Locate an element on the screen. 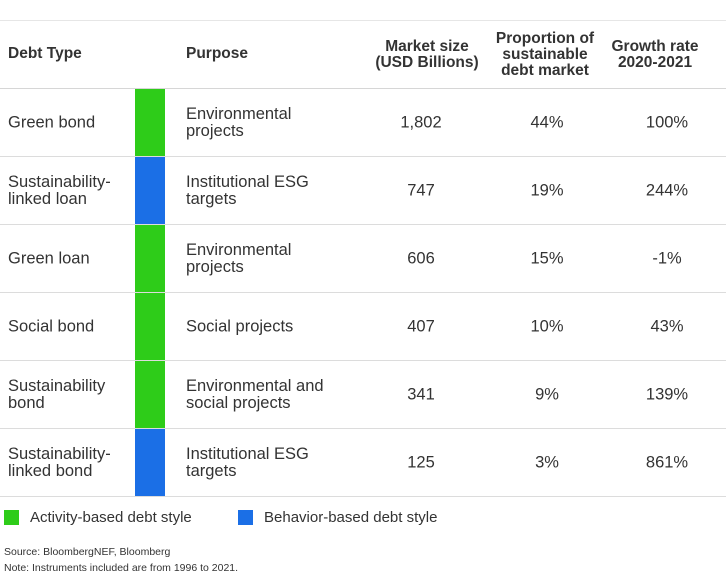 The width and height of the screenshot is (726, 577). cell-debt-type-line: Sustainability is located at coordinates (57, 385).